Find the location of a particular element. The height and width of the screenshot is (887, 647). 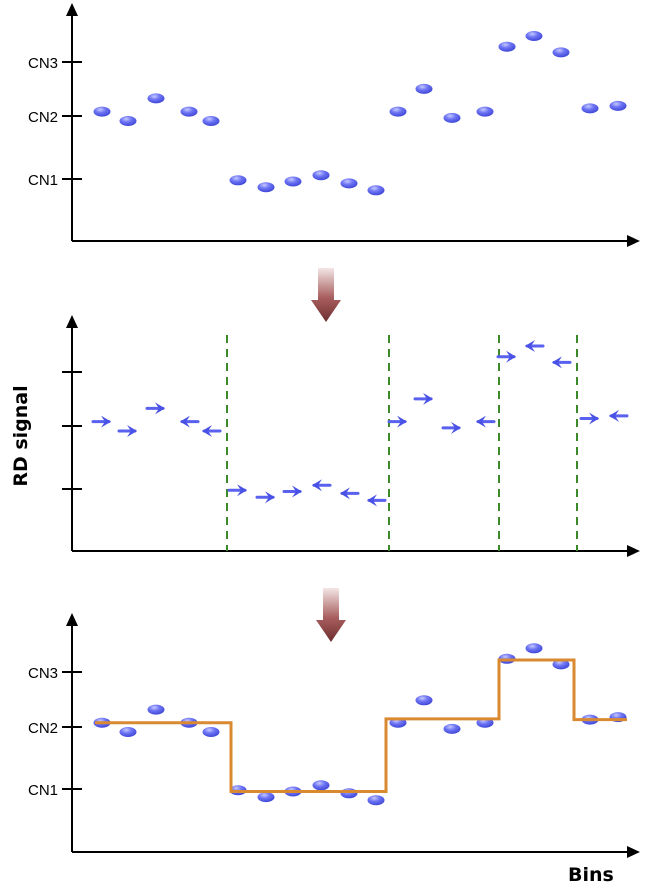

x-axis-arrowhead-panel3 is located at coordinates (633, 852).